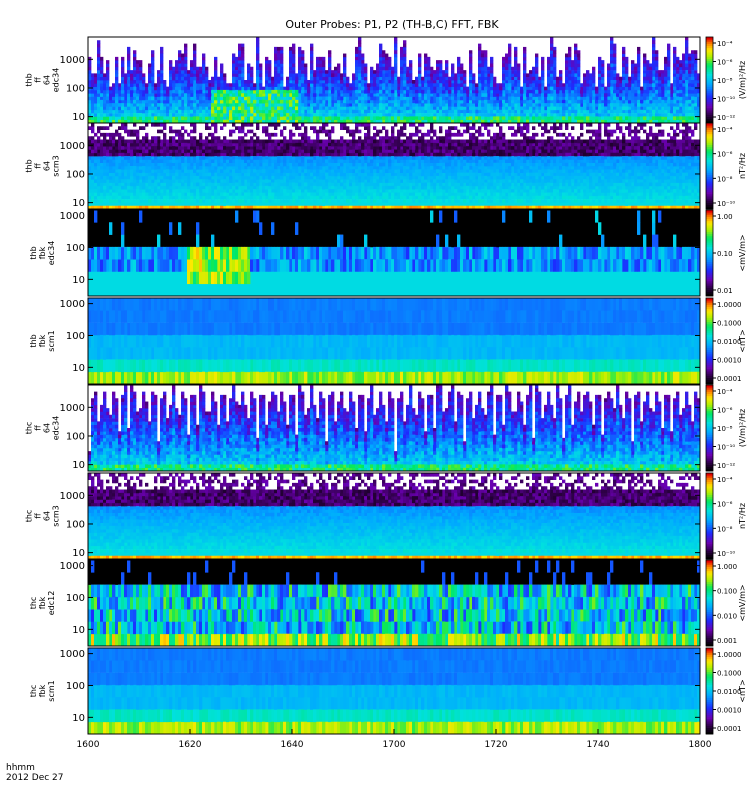 The height and width of the screenshot is (800, 750). I want to click on time-axis-label-line2: 2012 Dec 27, so click(35, 778).